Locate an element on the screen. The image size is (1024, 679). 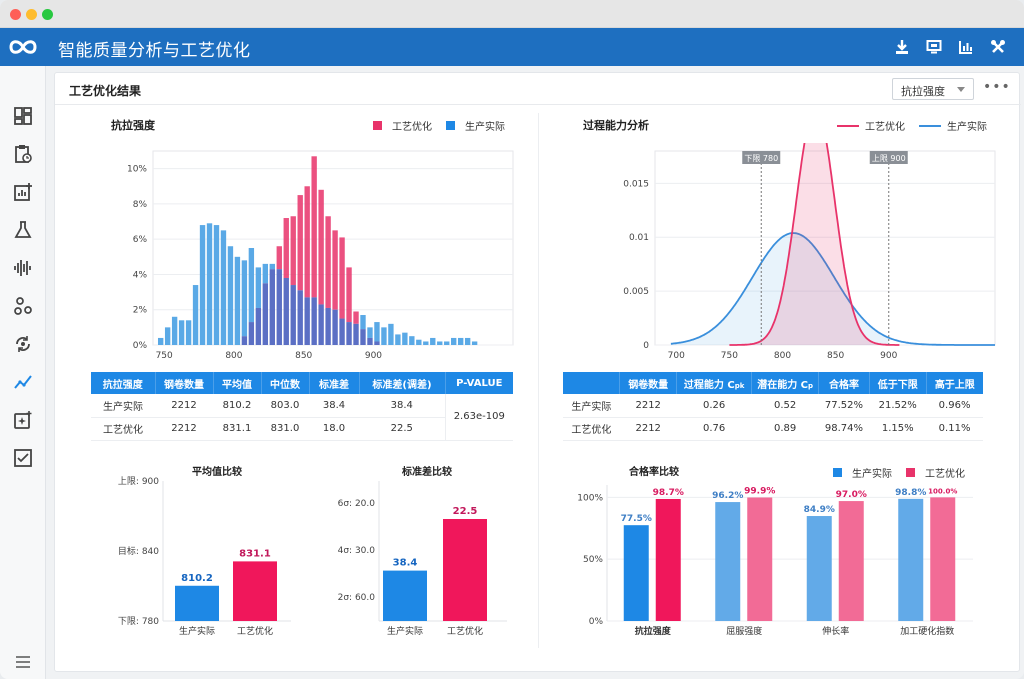
metric-select: 抗拉强度 is located at coordinates (933, 89).